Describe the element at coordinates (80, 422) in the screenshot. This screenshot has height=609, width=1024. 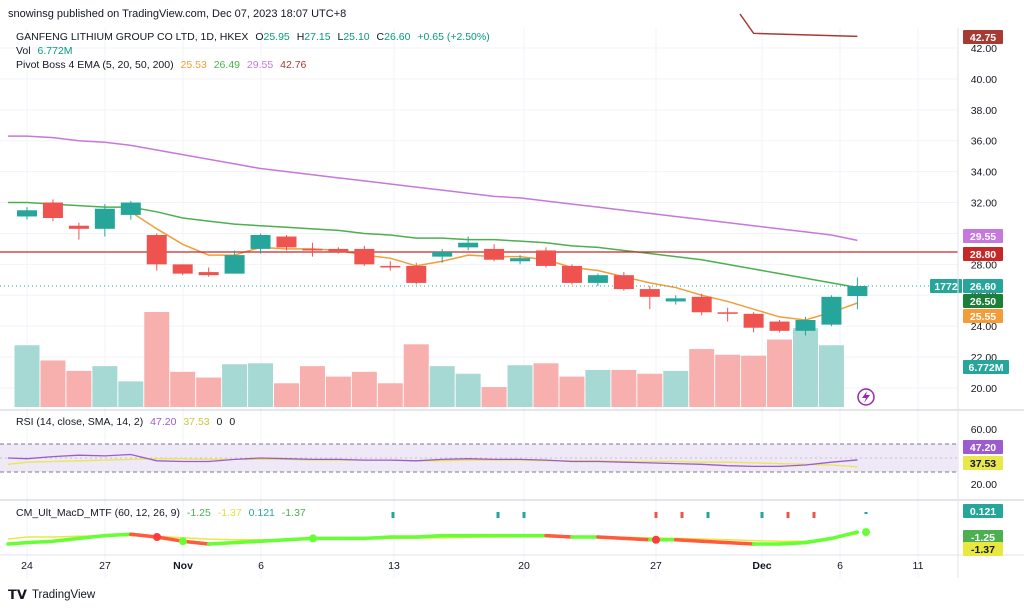
I see `rsi-label: RSI (14, close, SMA, 14, 2)` at that location.